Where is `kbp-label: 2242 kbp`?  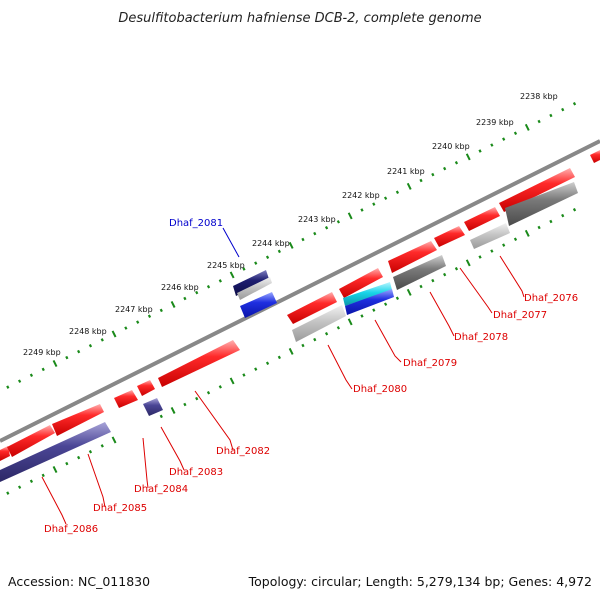
kbp-label: 2242 kbp is located at coordinates (361, 195).